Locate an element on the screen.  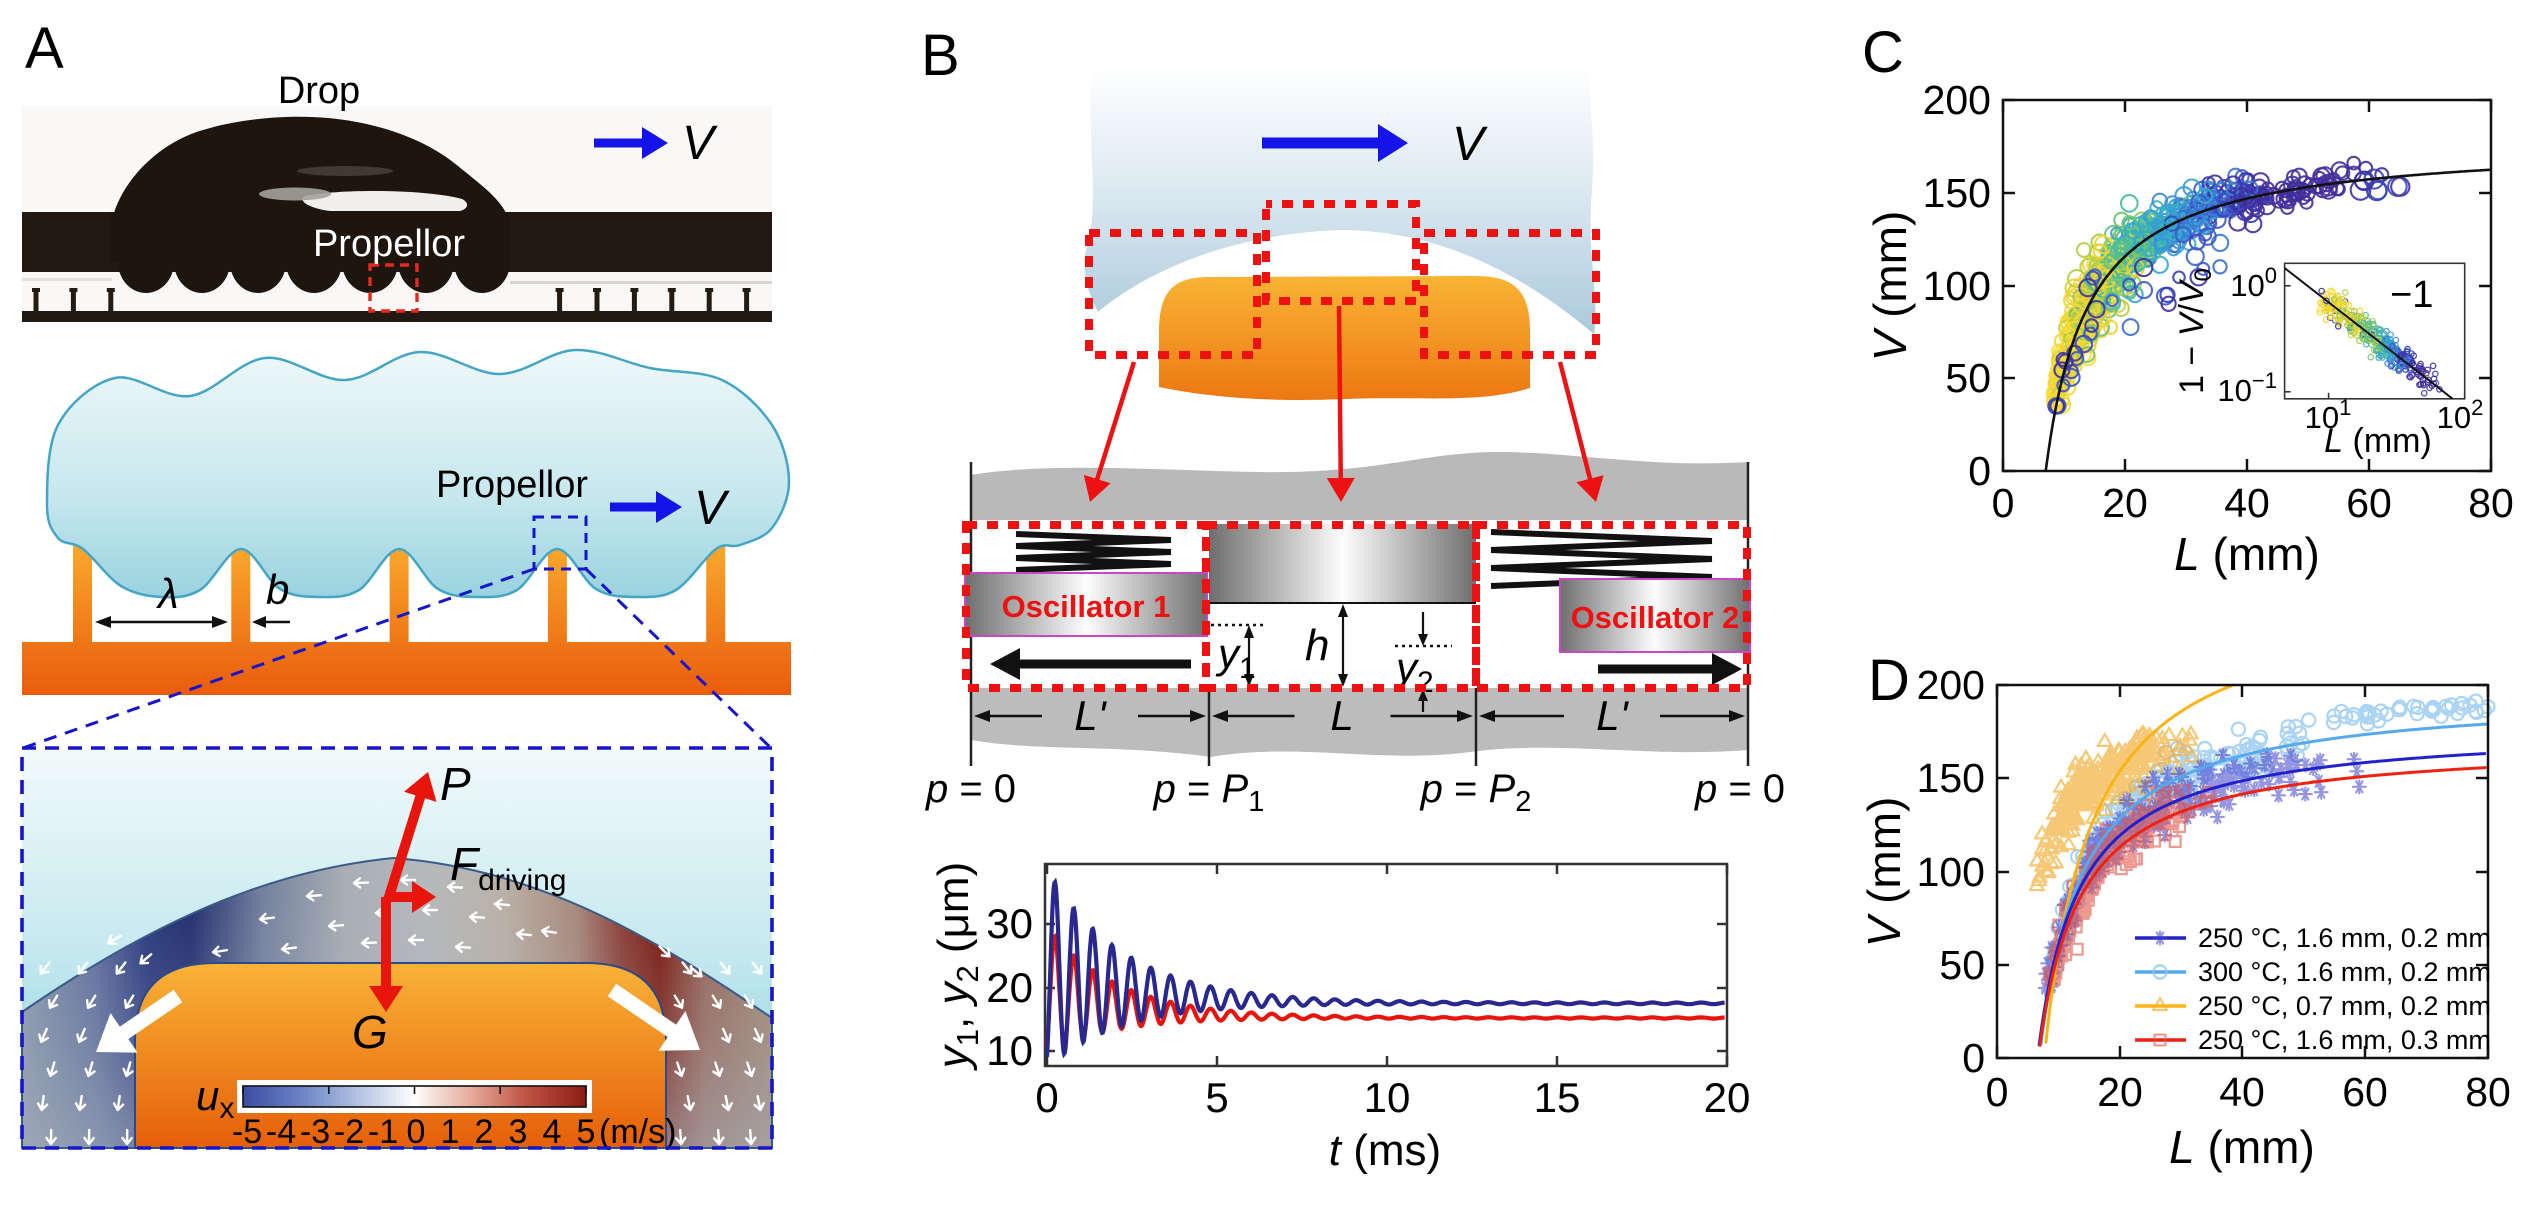
svg-text: 3 is located at coordinates (518, 1132).